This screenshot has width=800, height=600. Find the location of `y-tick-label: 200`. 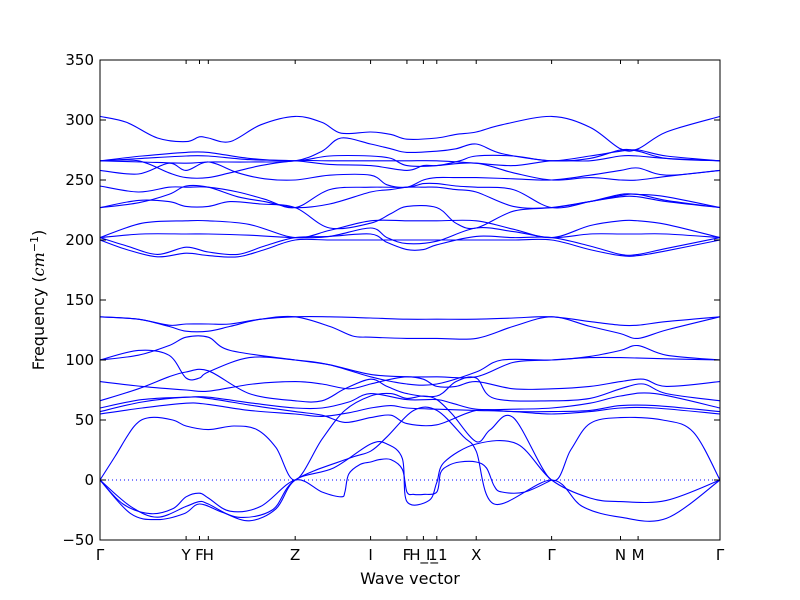

y-tick-label: 200 is located at coordinates (79, 240).